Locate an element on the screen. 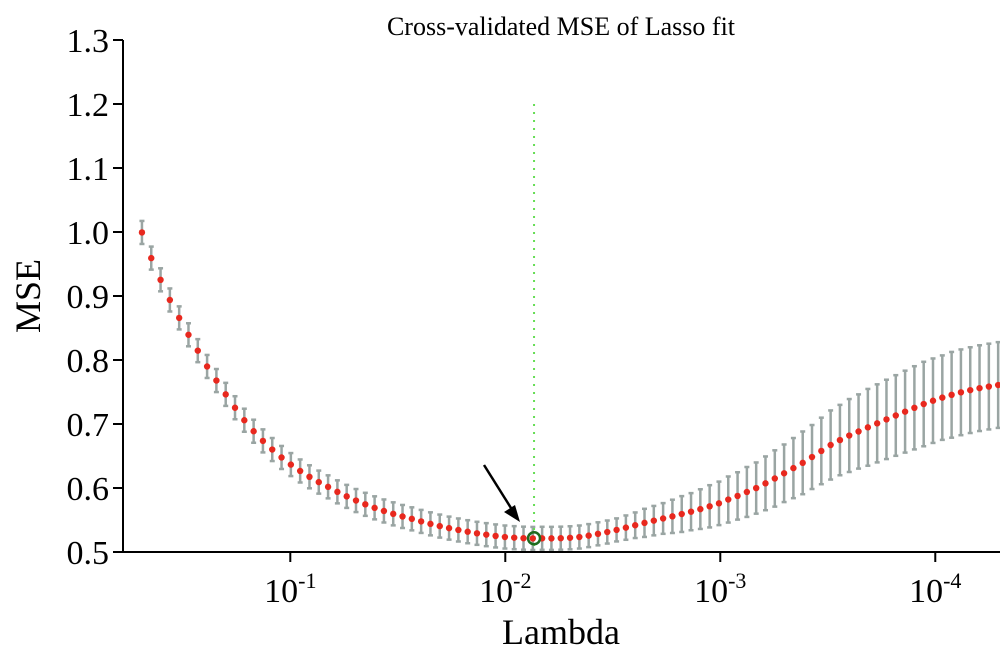 The image size is (1000, 654). y-tick-label: 1.3 is located at coordinates (88, 41).